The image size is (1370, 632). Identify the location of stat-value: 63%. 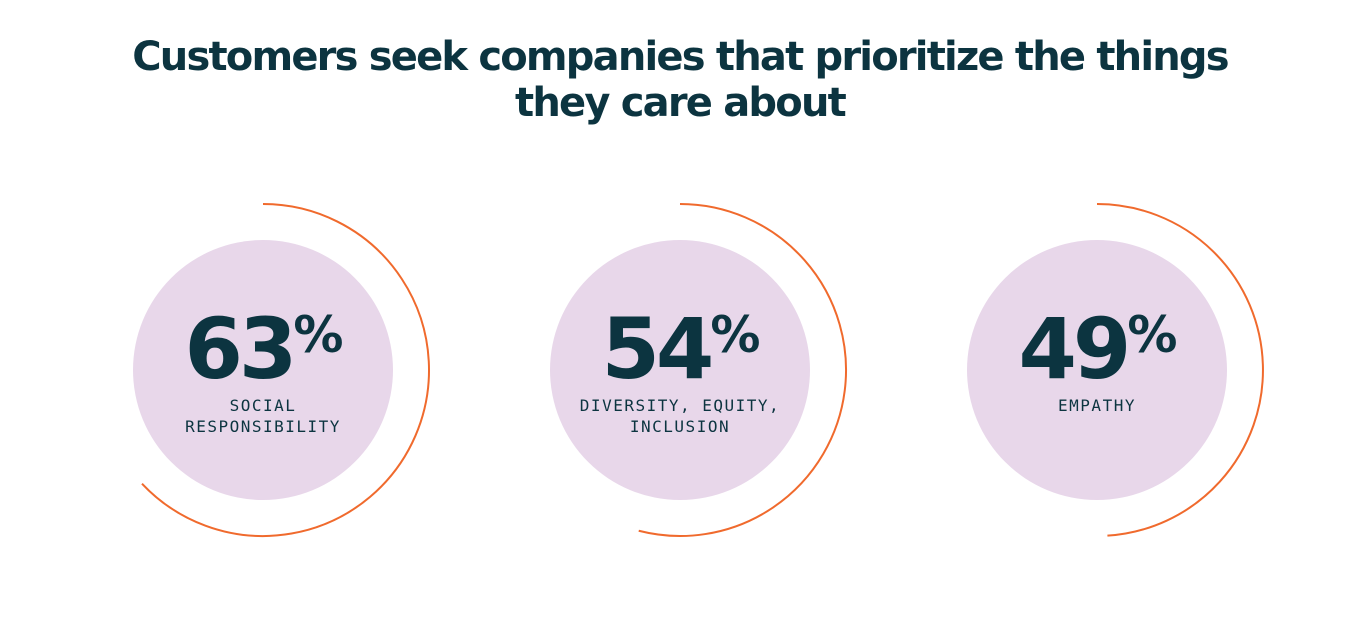
(263, 349).